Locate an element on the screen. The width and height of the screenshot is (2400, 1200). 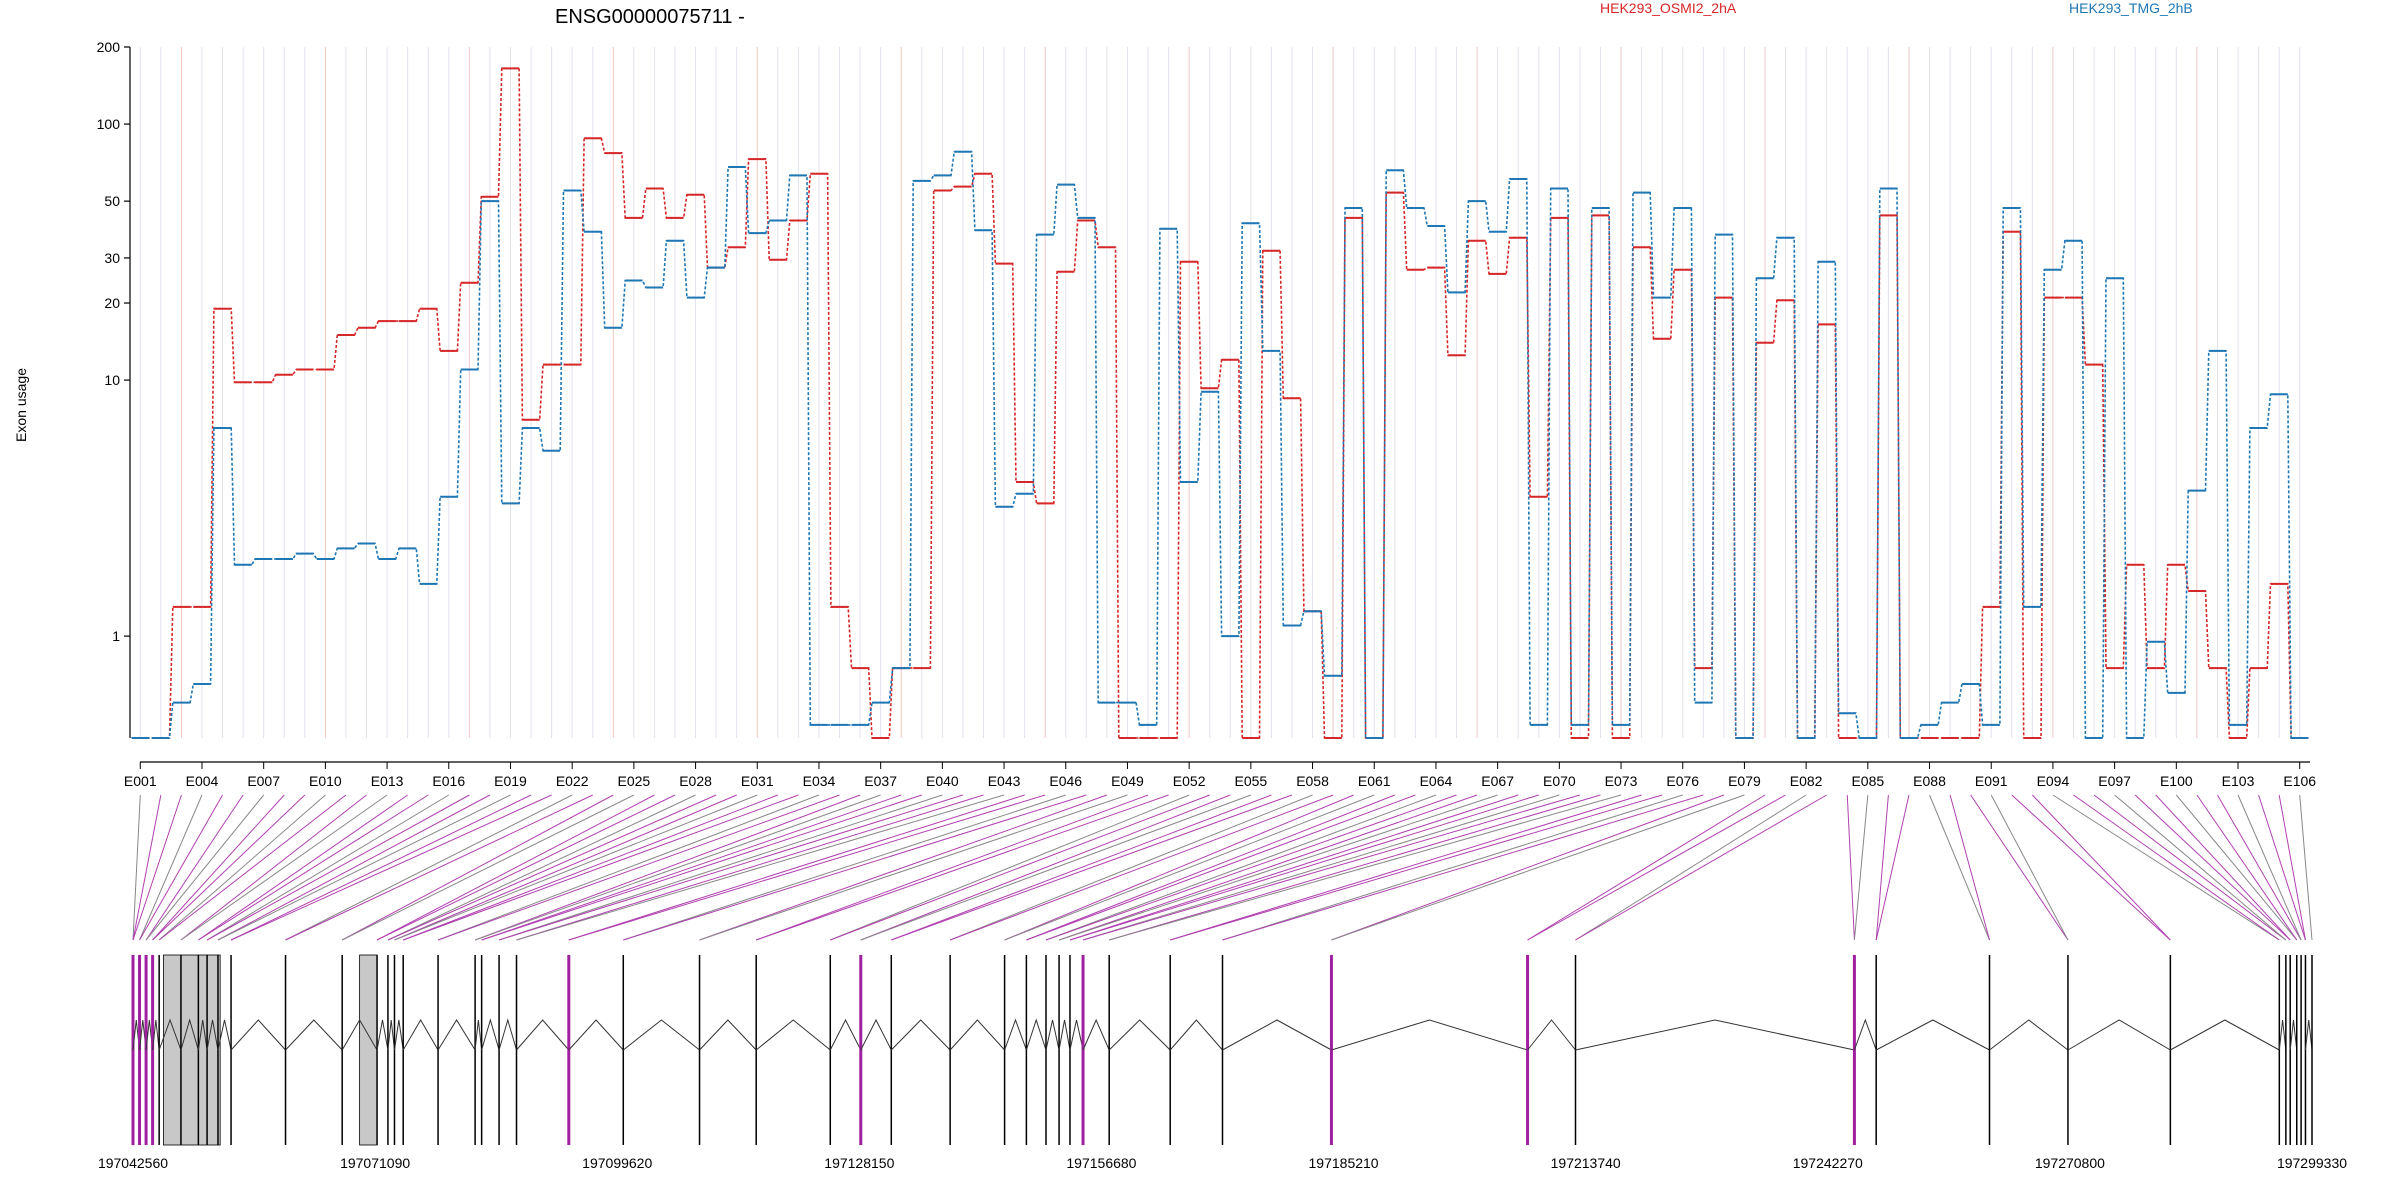
y-tick-label: 200 is located at coordinates (109, 47).